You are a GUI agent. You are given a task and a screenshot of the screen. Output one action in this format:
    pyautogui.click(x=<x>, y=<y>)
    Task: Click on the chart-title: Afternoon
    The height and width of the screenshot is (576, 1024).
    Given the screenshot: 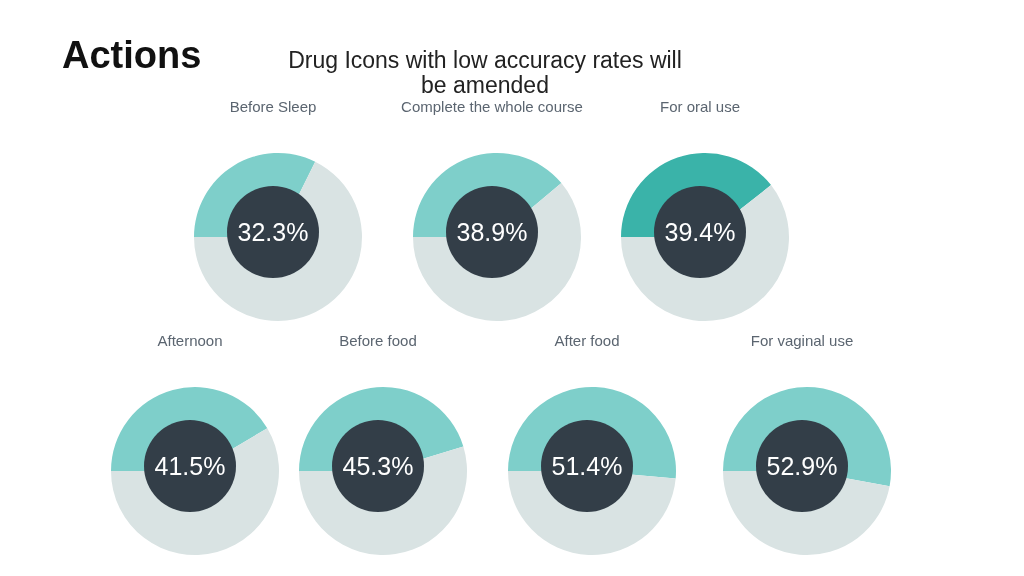 What is the action you would take?
    pyautogui.click(x=190, y=340)
    